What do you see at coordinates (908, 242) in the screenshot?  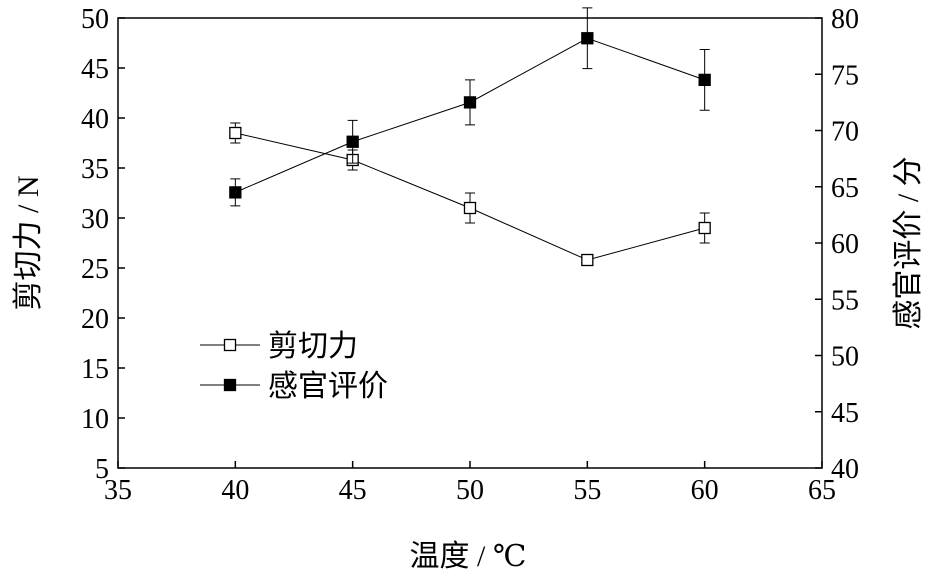 I see `right-y-axis-label: 感官评价 / 分` at bounding box center [908, 242].